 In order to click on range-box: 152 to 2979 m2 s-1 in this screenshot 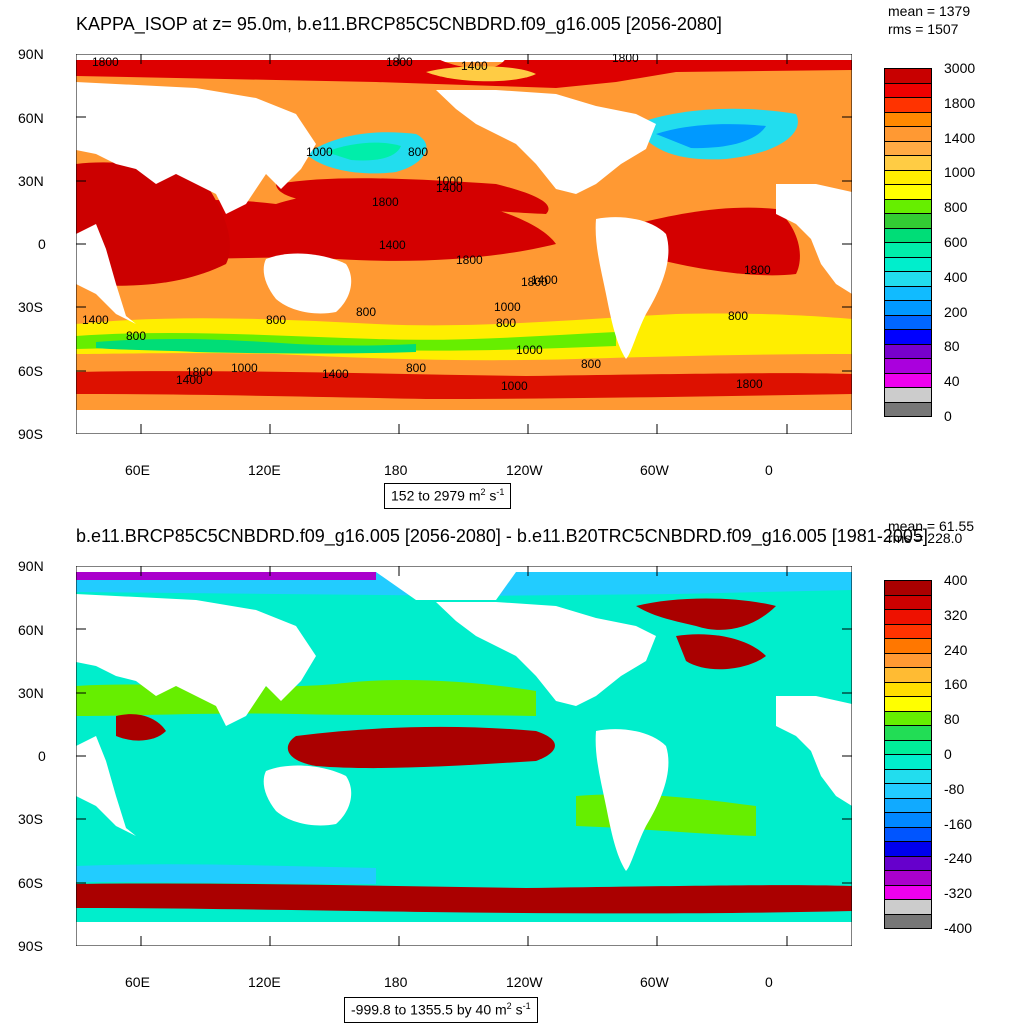, I will do `click(448, 496)`.